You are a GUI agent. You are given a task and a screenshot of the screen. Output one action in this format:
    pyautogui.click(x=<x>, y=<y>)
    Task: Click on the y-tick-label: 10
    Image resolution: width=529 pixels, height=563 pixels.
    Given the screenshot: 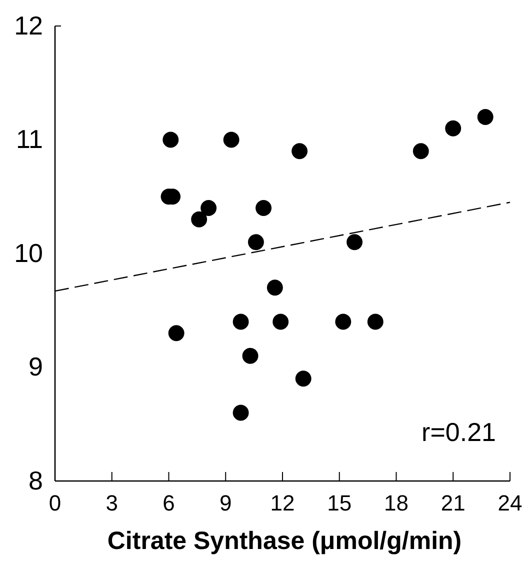 What is the action you would take?
    pyautogui.click(x=28, y=253)
    